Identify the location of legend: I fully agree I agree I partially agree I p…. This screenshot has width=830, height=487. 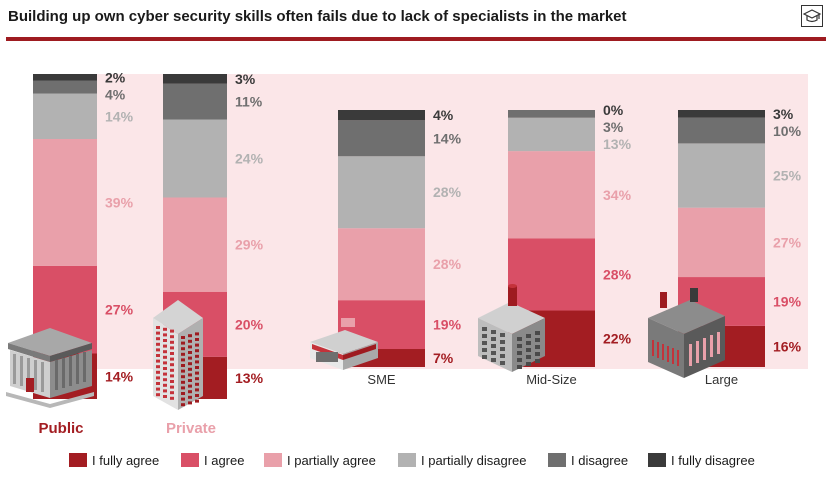
(412, 460).